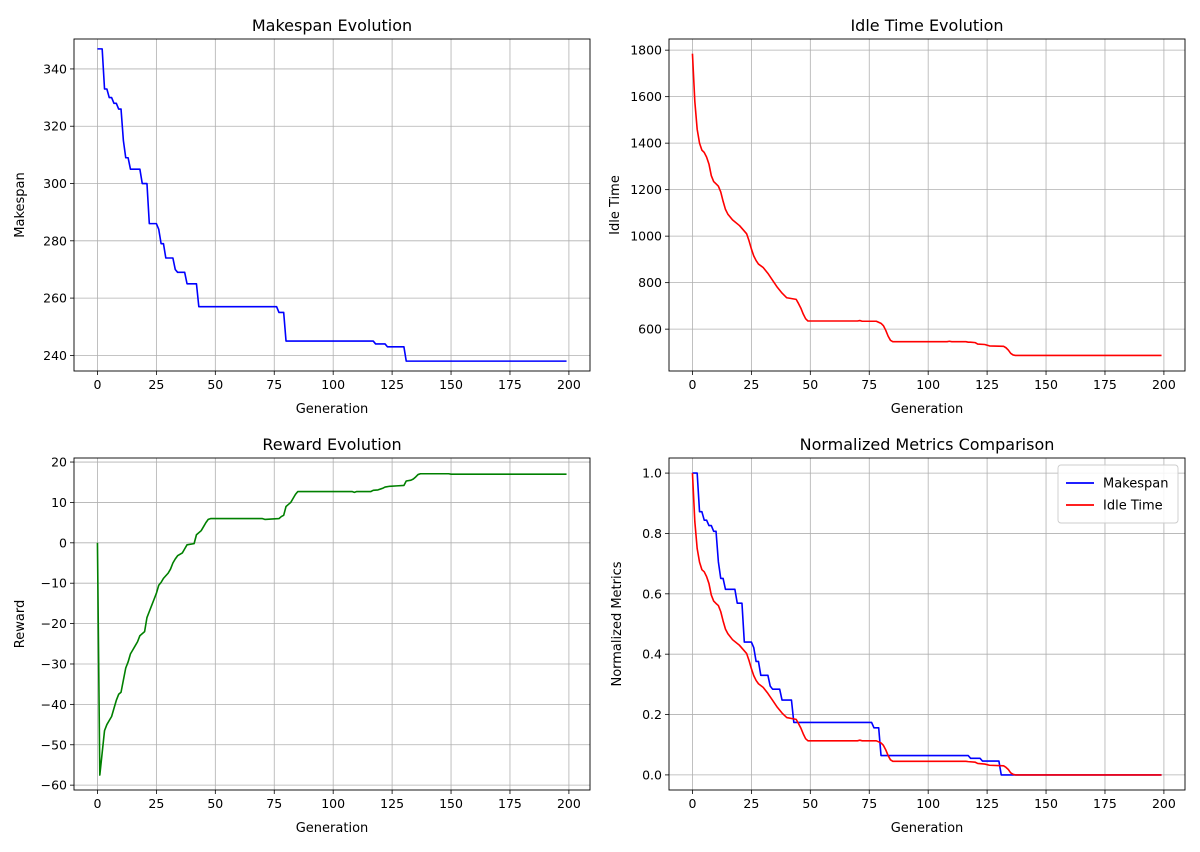 The image size is (1200, 852). I want to click on y-axis-label: Makespan, so click(20, 204).